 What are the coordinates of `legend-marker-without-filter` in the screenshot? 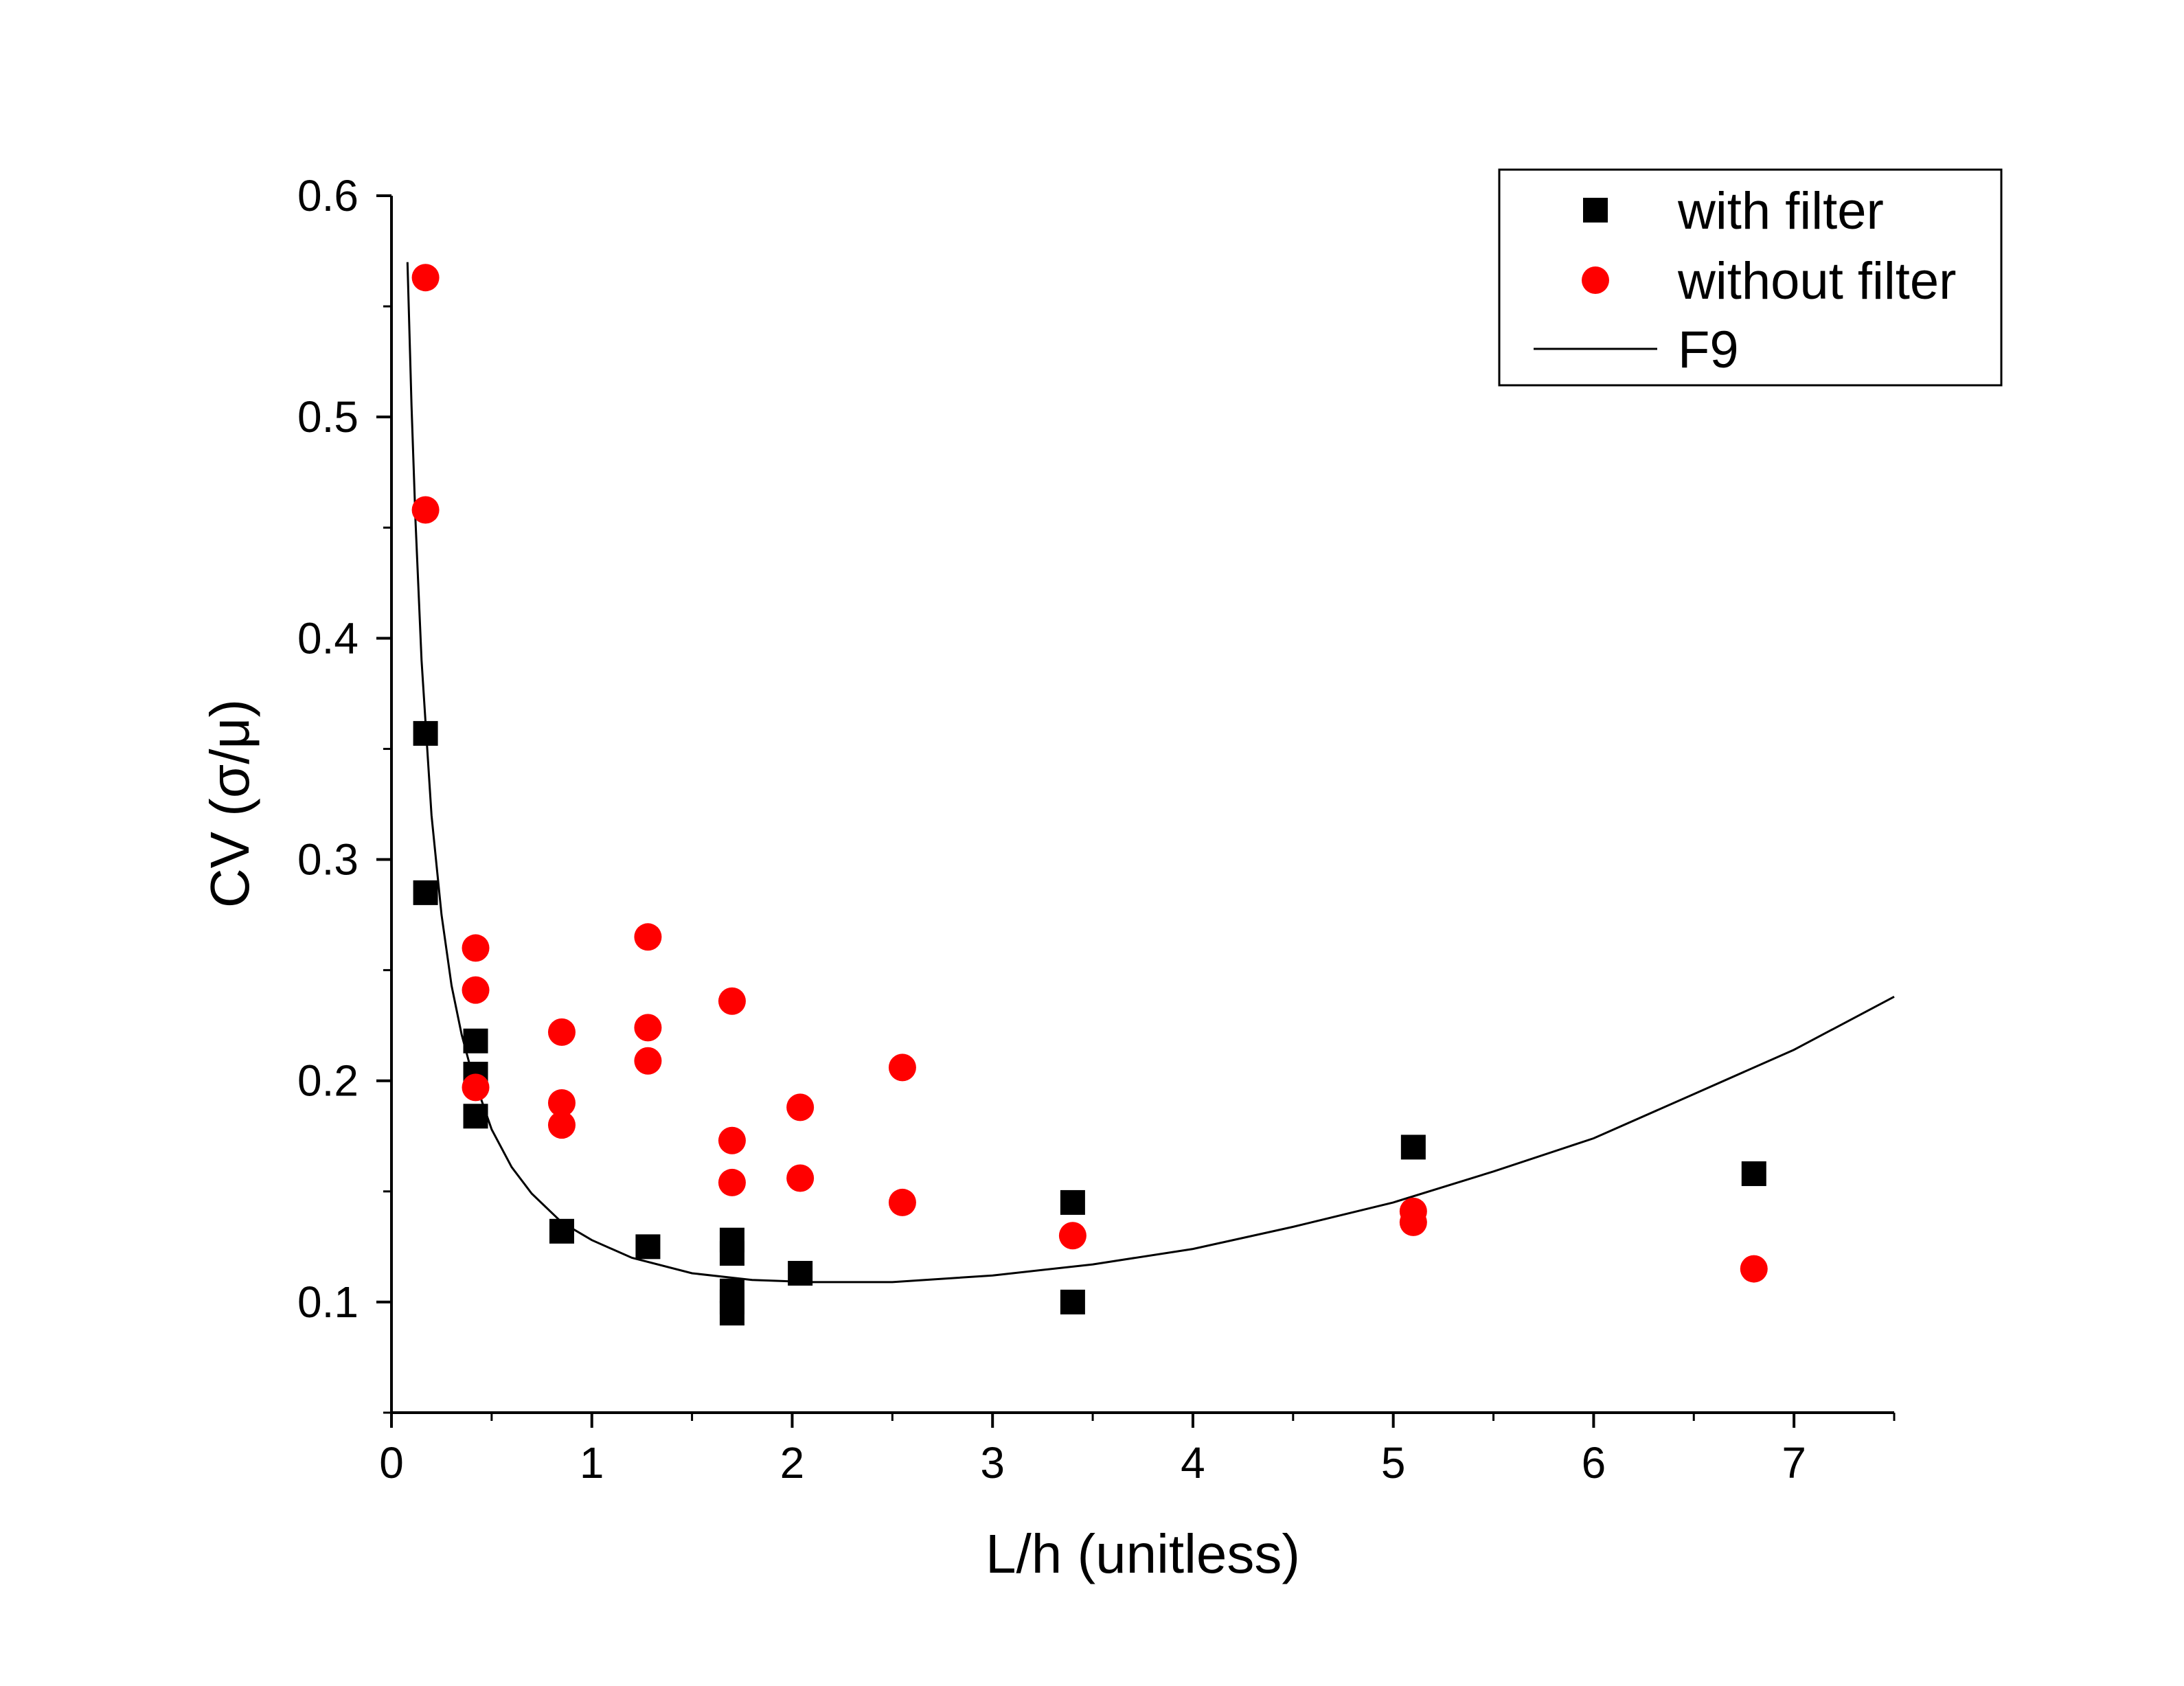 It's located at (1595, 280).